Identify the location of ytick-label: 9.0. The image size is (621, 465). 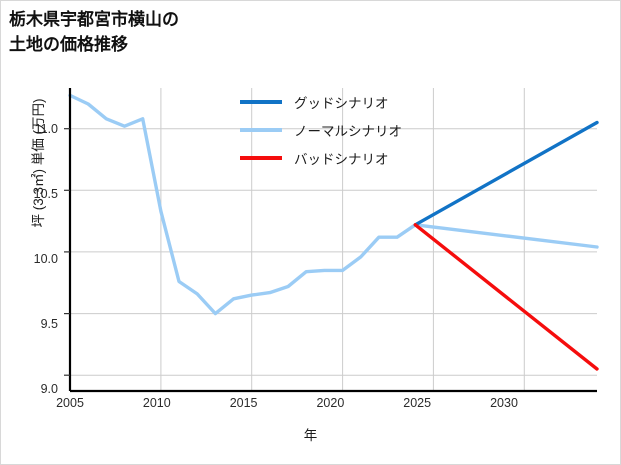
(49, 389).